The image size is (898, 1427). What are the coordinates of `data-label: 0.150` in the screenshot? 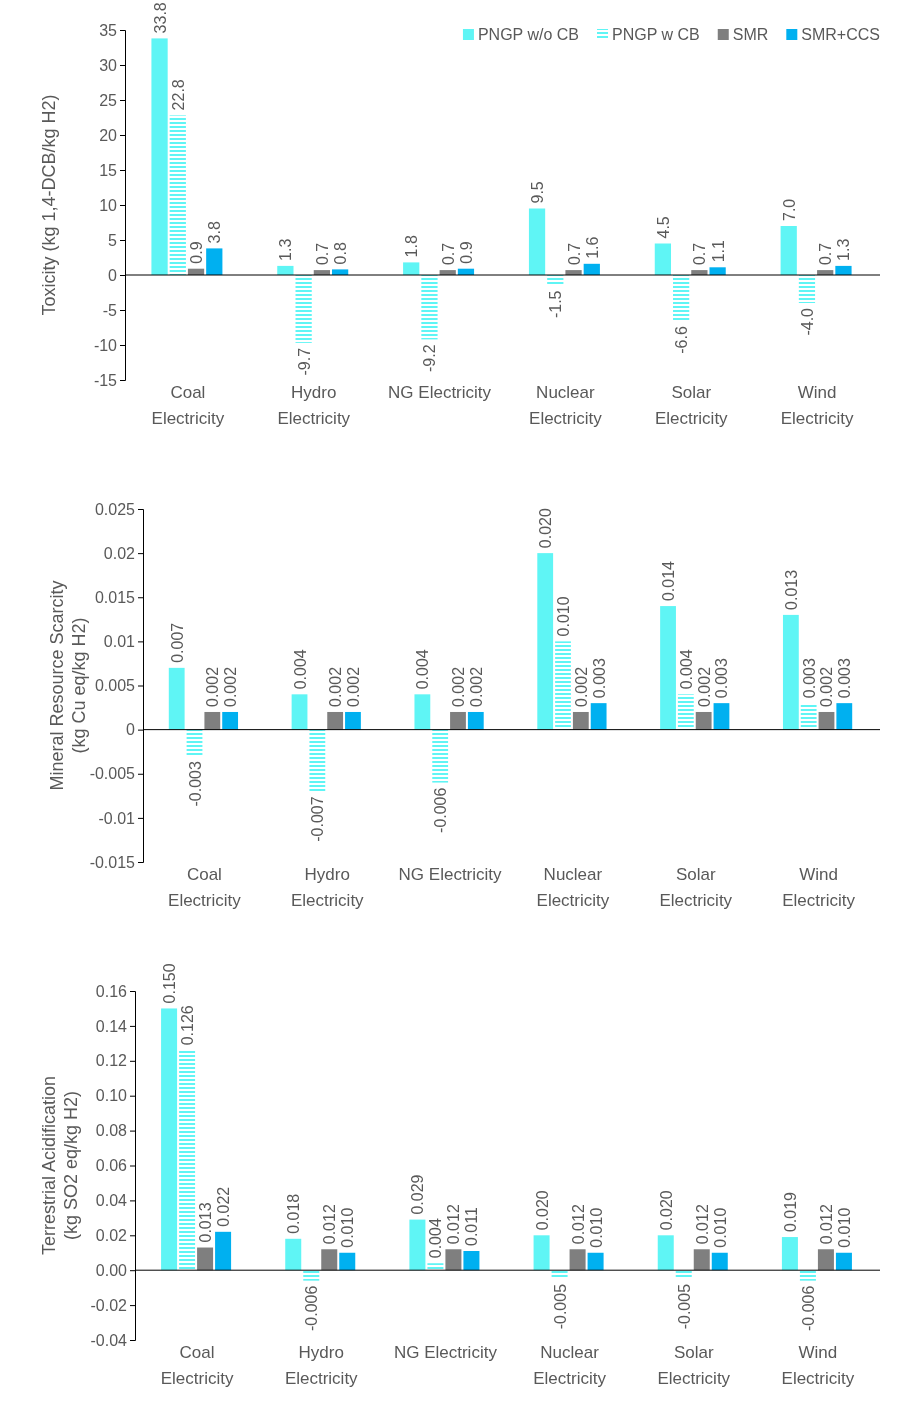 It's located at (170, 983).